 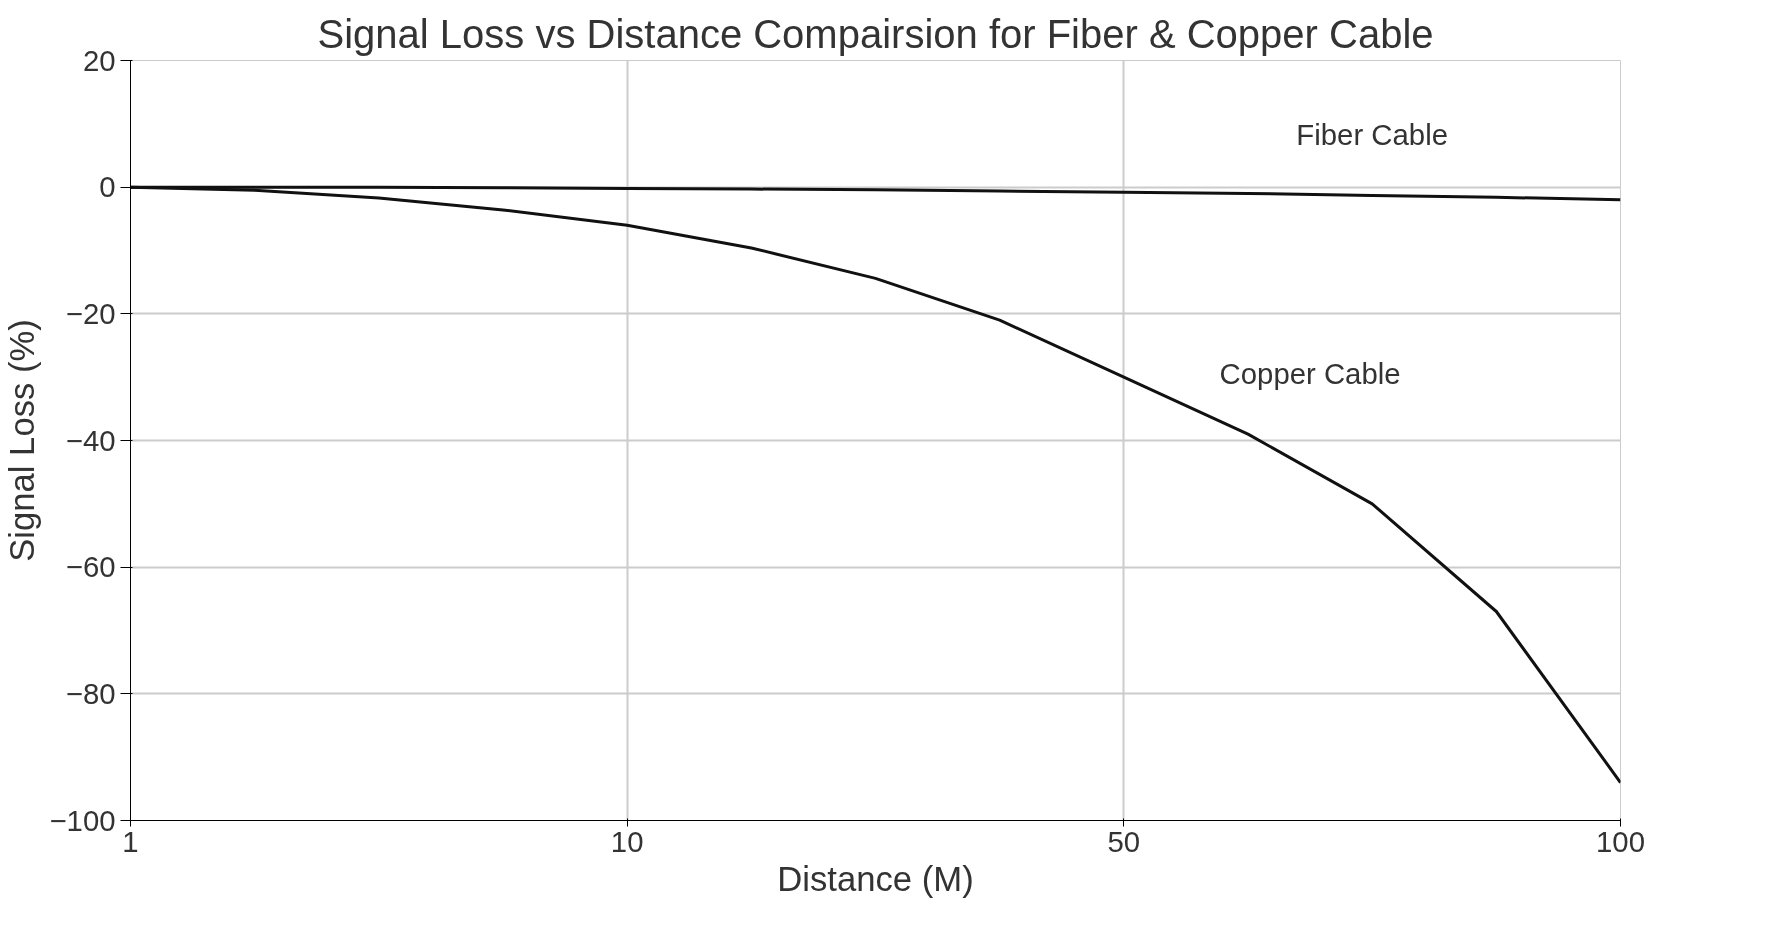 I want to click on y-tick-label: −40, so click(x=90, y=440).